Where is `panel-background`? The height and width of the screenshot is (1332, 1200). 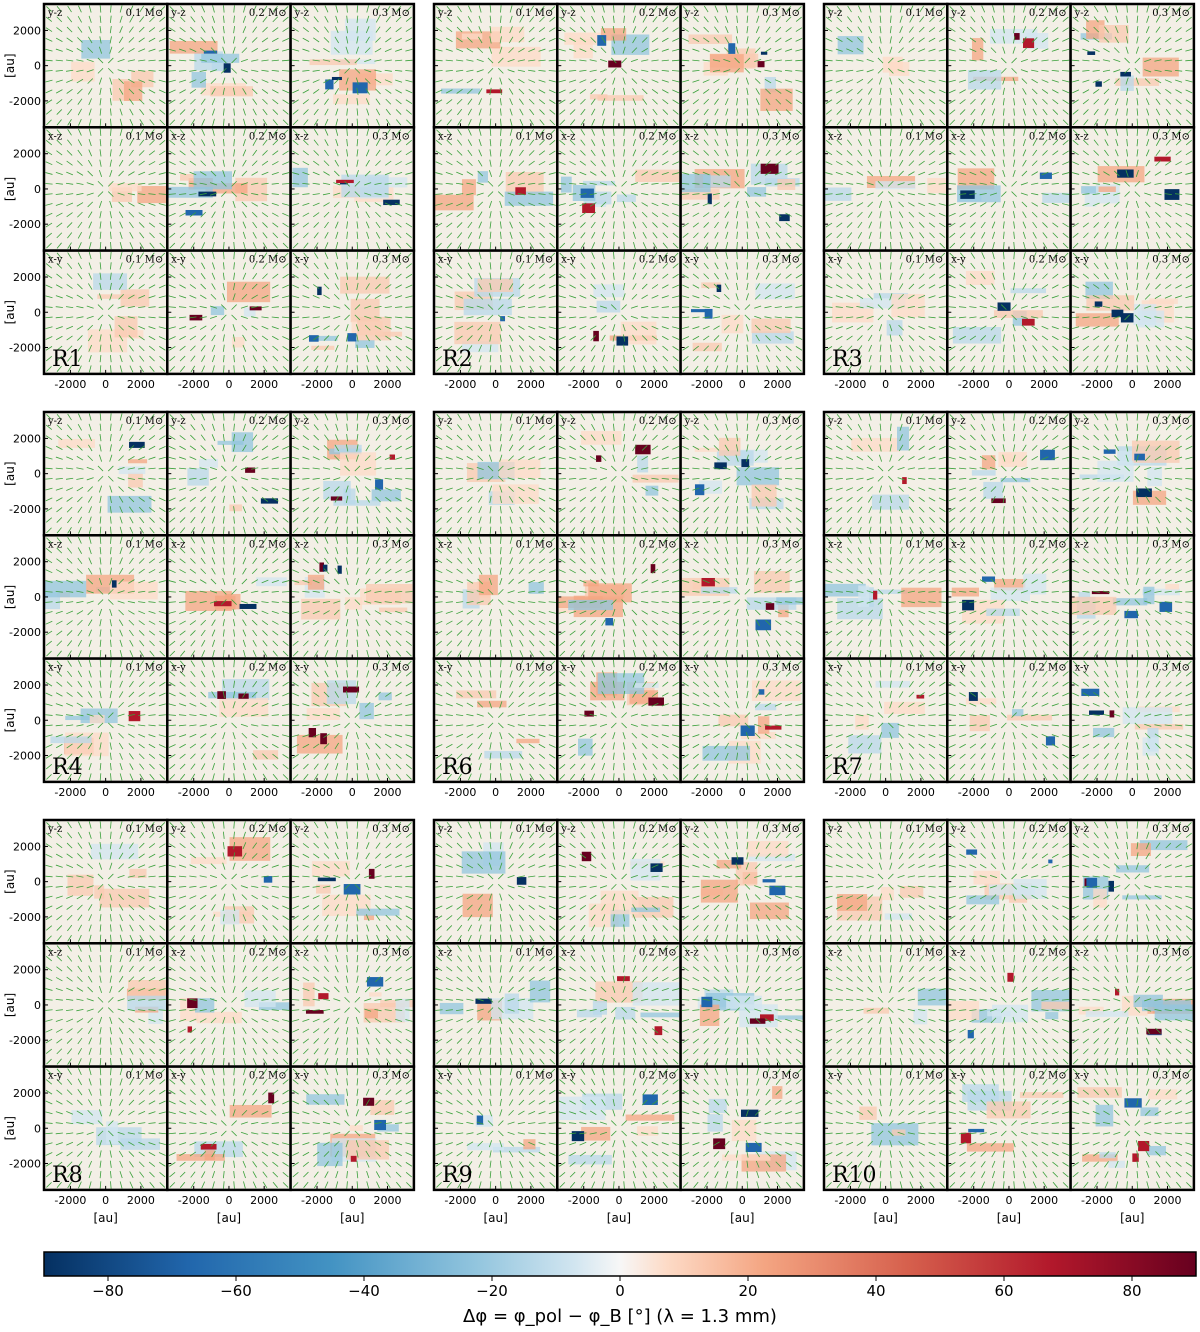 panel-background is located at coordinates (229, 474).